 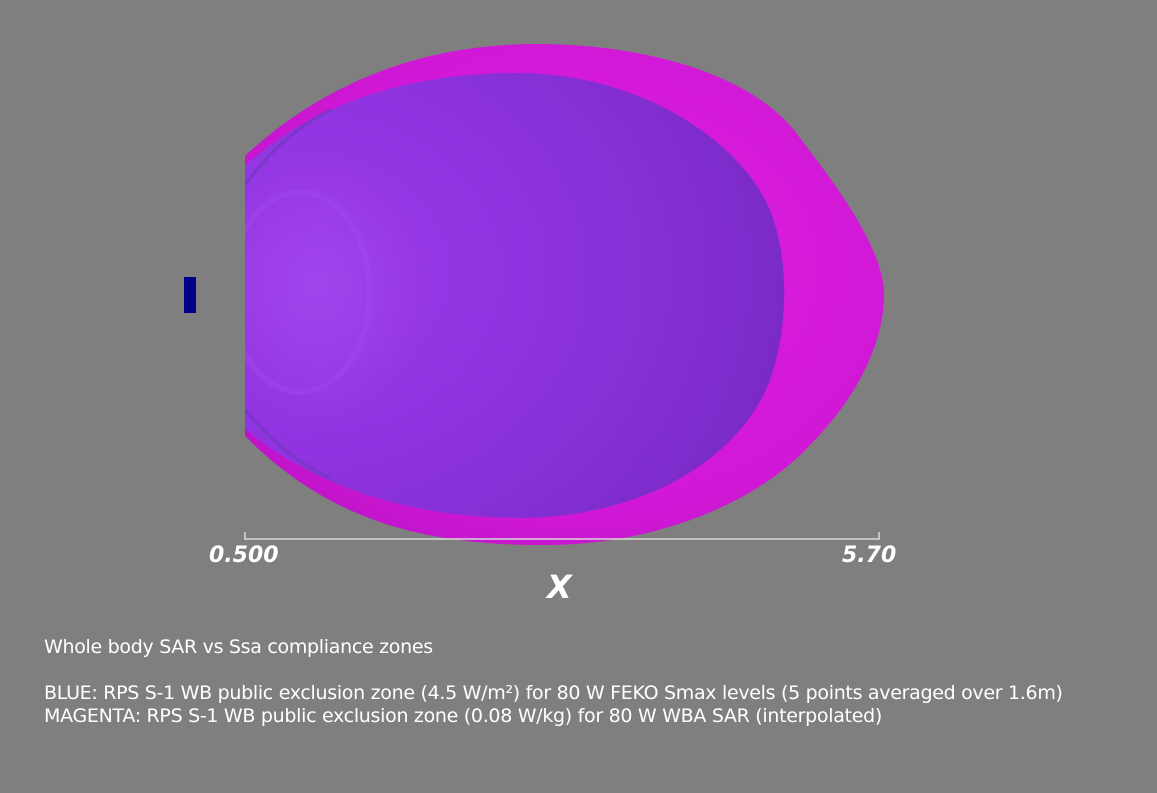 I want to click on near-field-ripple, so click(x=309, y=292).